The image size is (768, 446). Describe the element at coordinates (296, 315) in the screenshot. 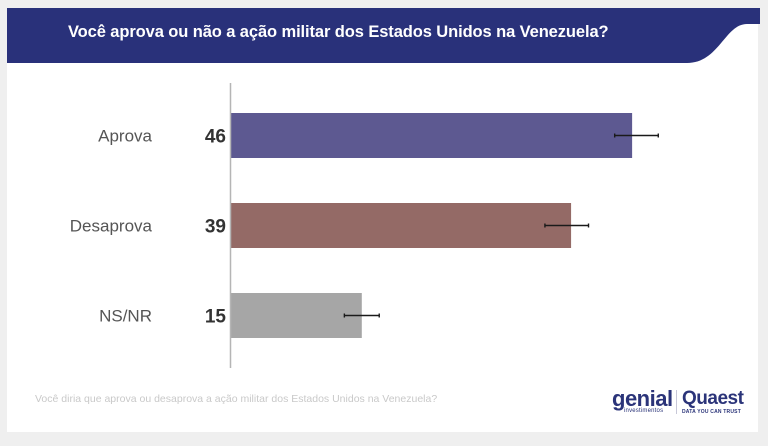

I see `bar-nsnr` at that location.